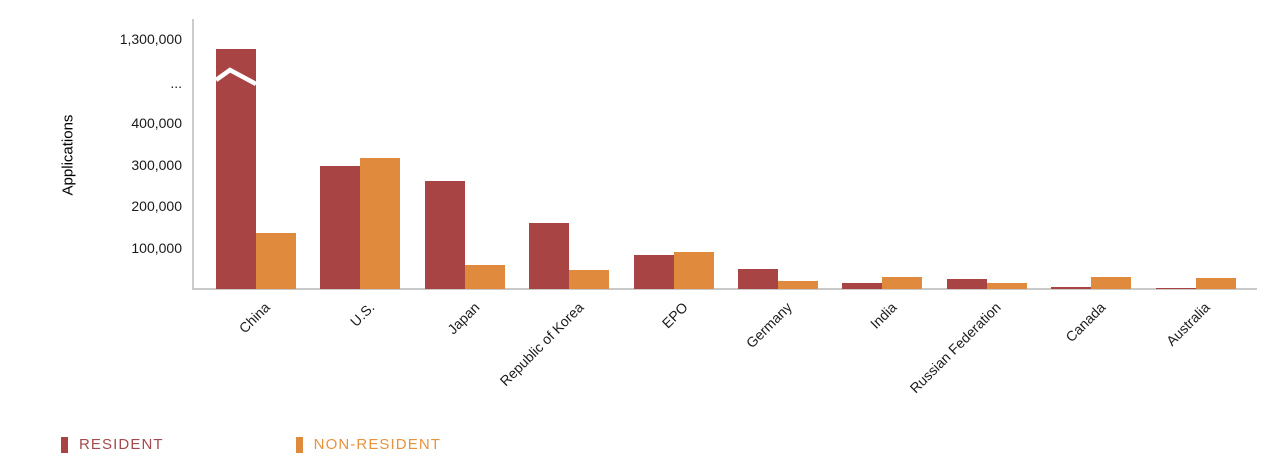 The width and height of the screenshot is (1275, 473). Describe the element at coordinates (724, 289) in the screenshot. I see `x-axis-line` at that location.